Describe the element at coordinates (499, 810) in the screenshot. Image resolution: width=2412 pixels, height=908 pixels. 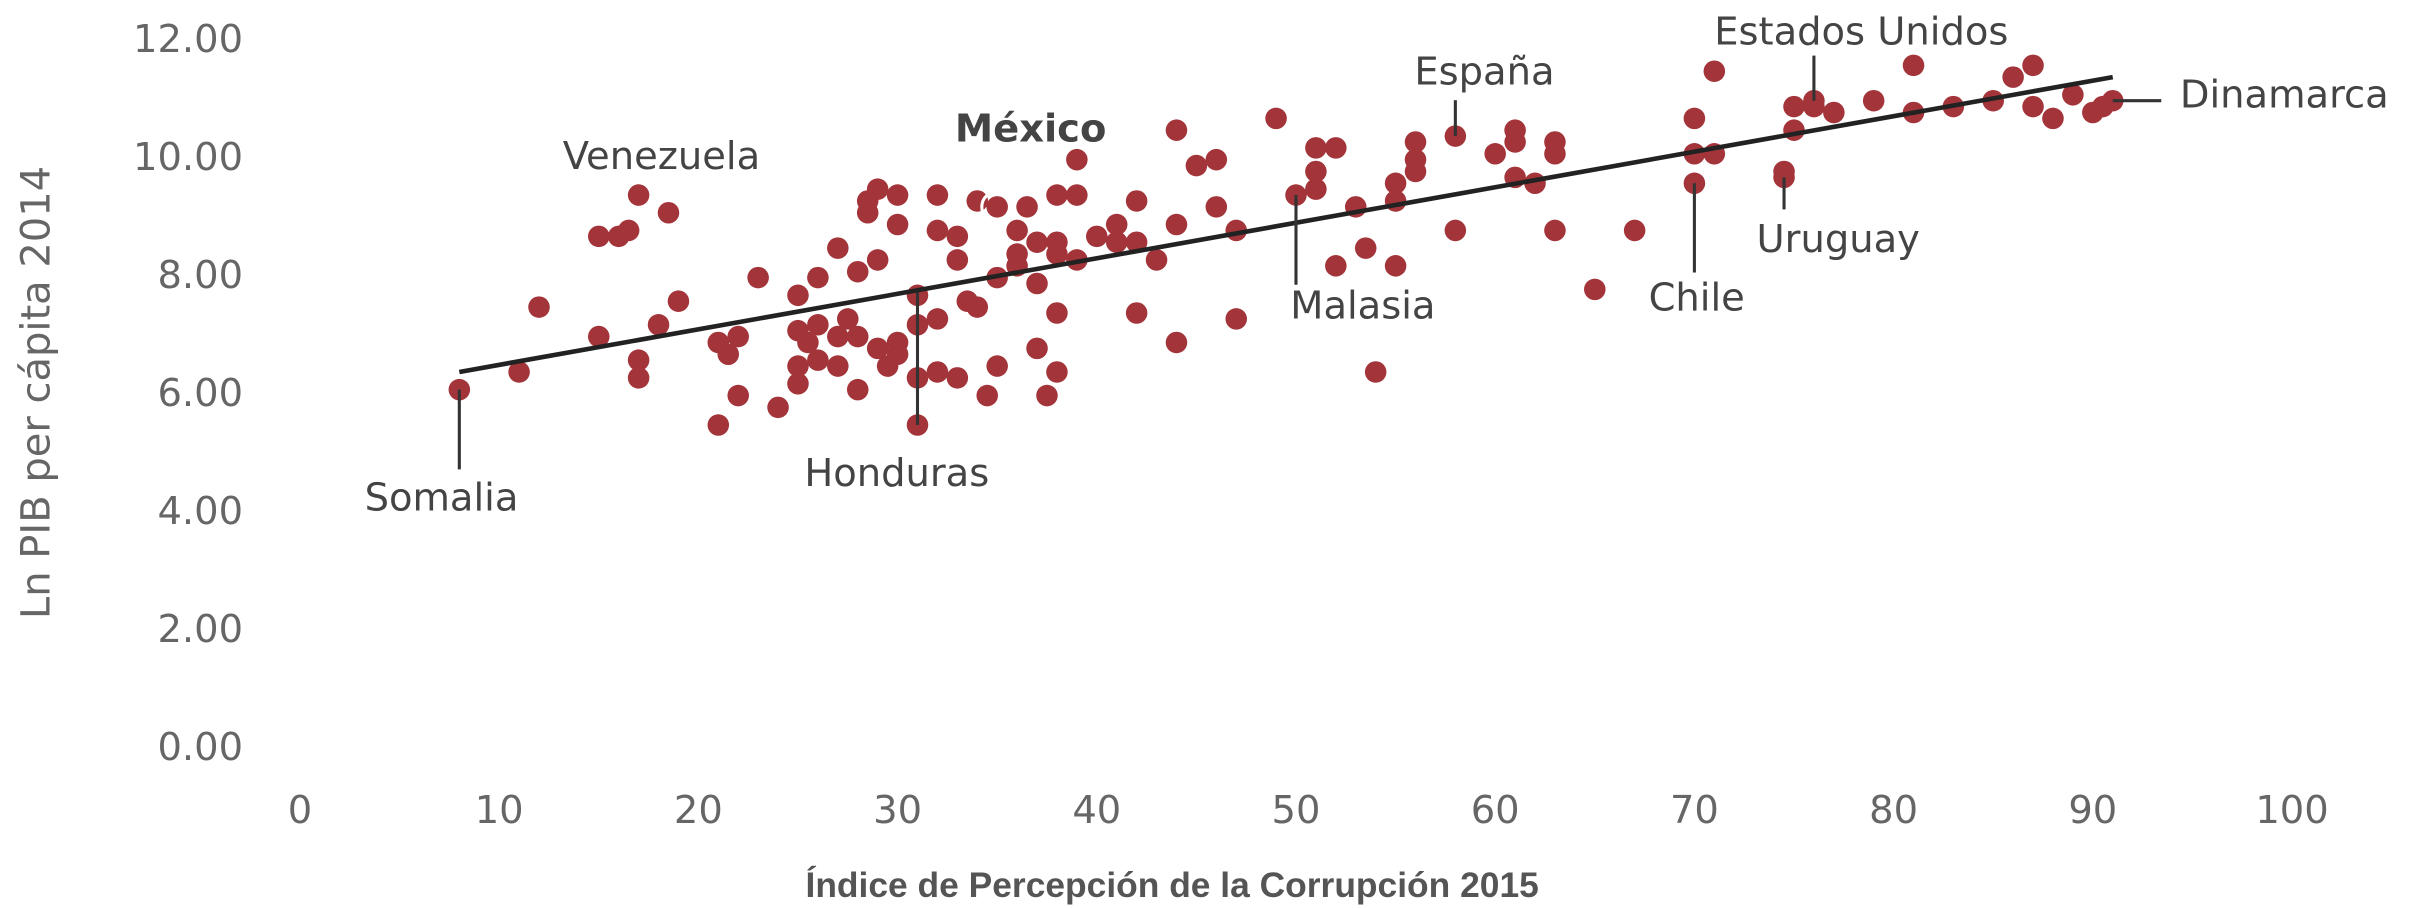
I see `x-tick-label: 10` at that location.